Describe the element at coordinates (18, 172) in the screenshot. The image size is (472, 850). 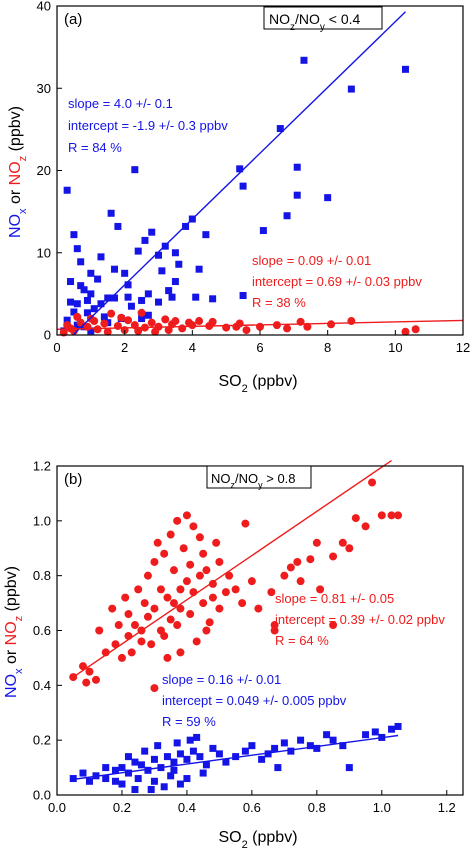
I see `panel-a-y-axis-label: NOx or NOz (ppbv)` at that location.